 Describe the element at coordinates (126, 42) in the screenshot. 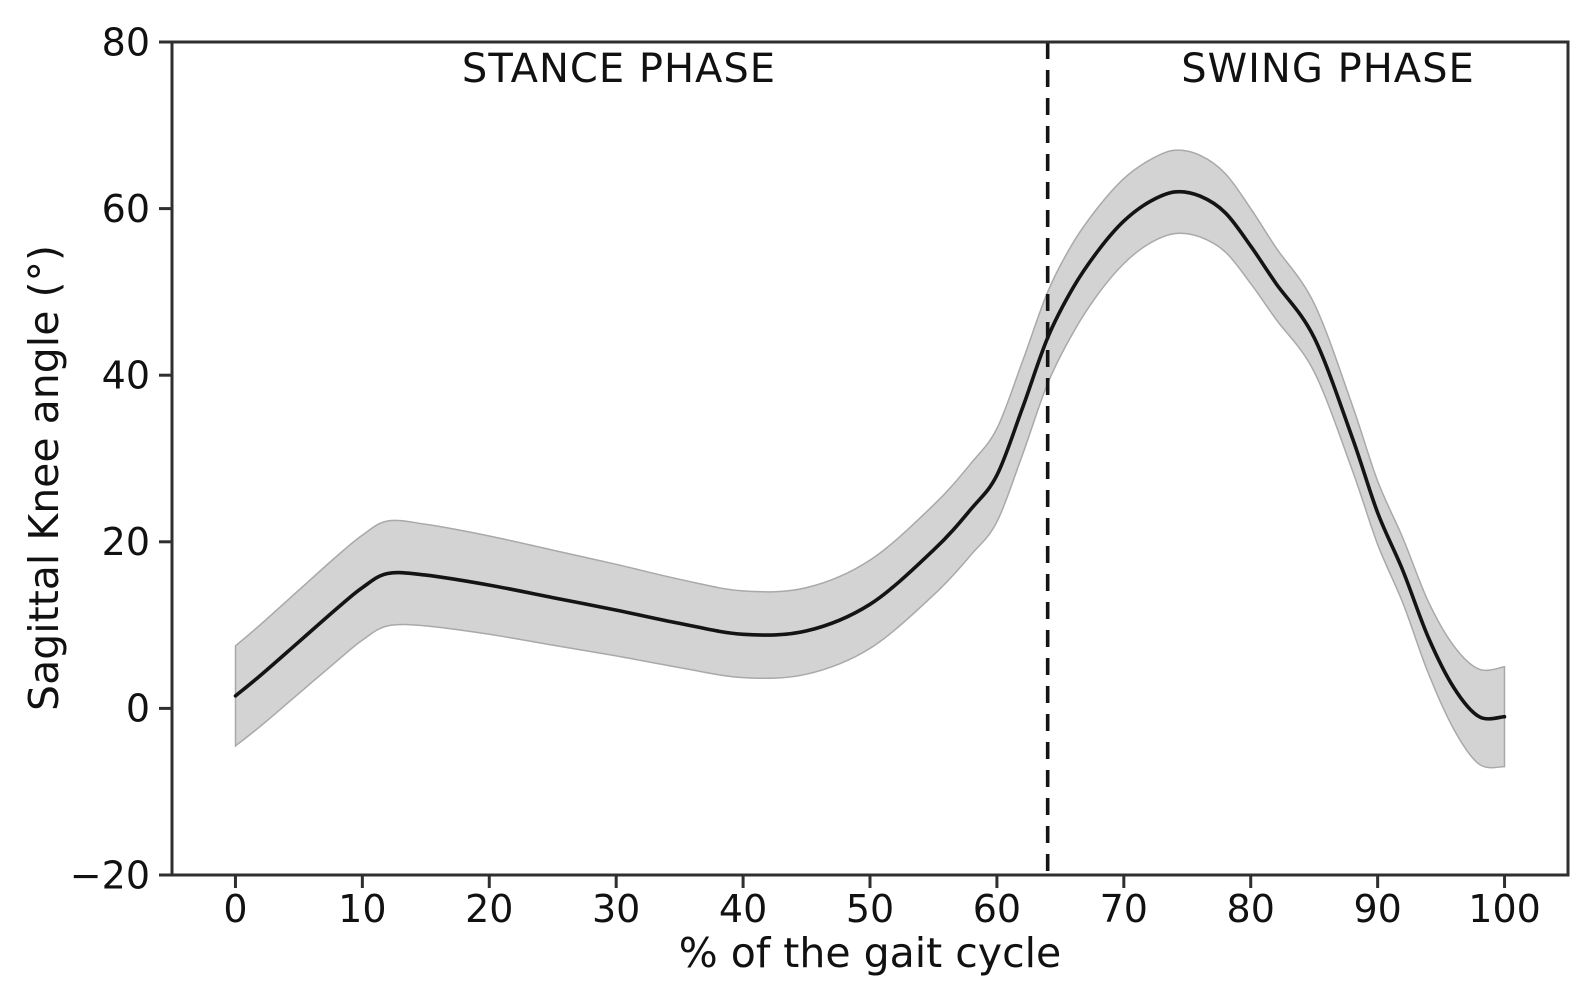

I see `y-tick-label: 80` at that location.